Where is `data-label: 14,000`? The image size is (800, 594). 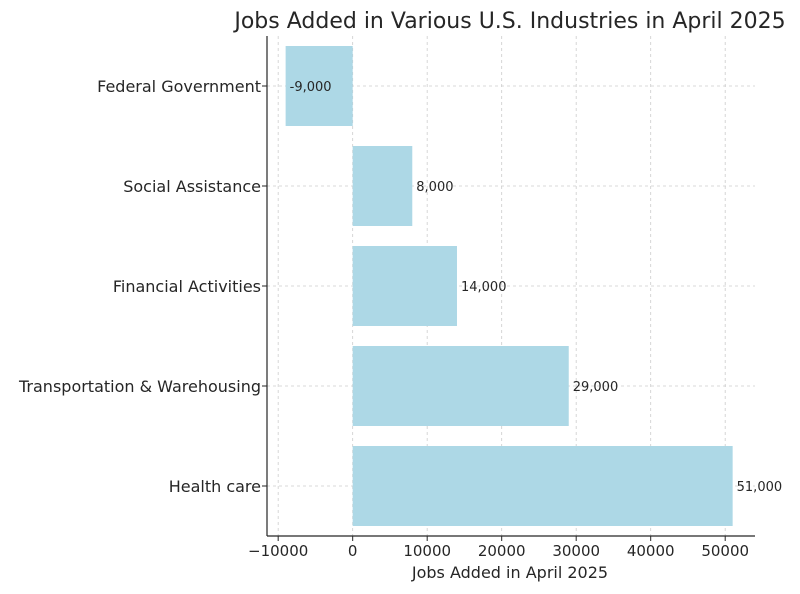
data-label: 14,000 is located at coordinates (484, 287).